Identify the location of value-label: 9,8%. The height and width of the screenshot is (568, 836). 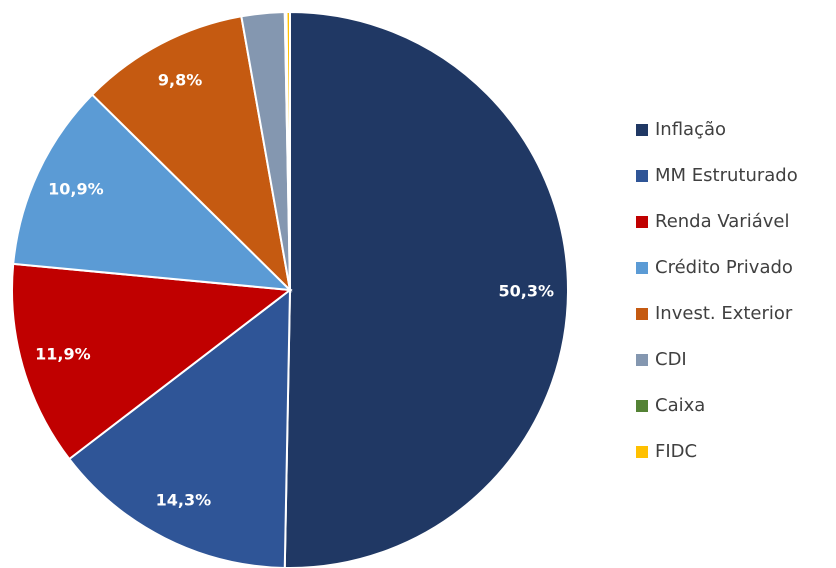
(180, 79).